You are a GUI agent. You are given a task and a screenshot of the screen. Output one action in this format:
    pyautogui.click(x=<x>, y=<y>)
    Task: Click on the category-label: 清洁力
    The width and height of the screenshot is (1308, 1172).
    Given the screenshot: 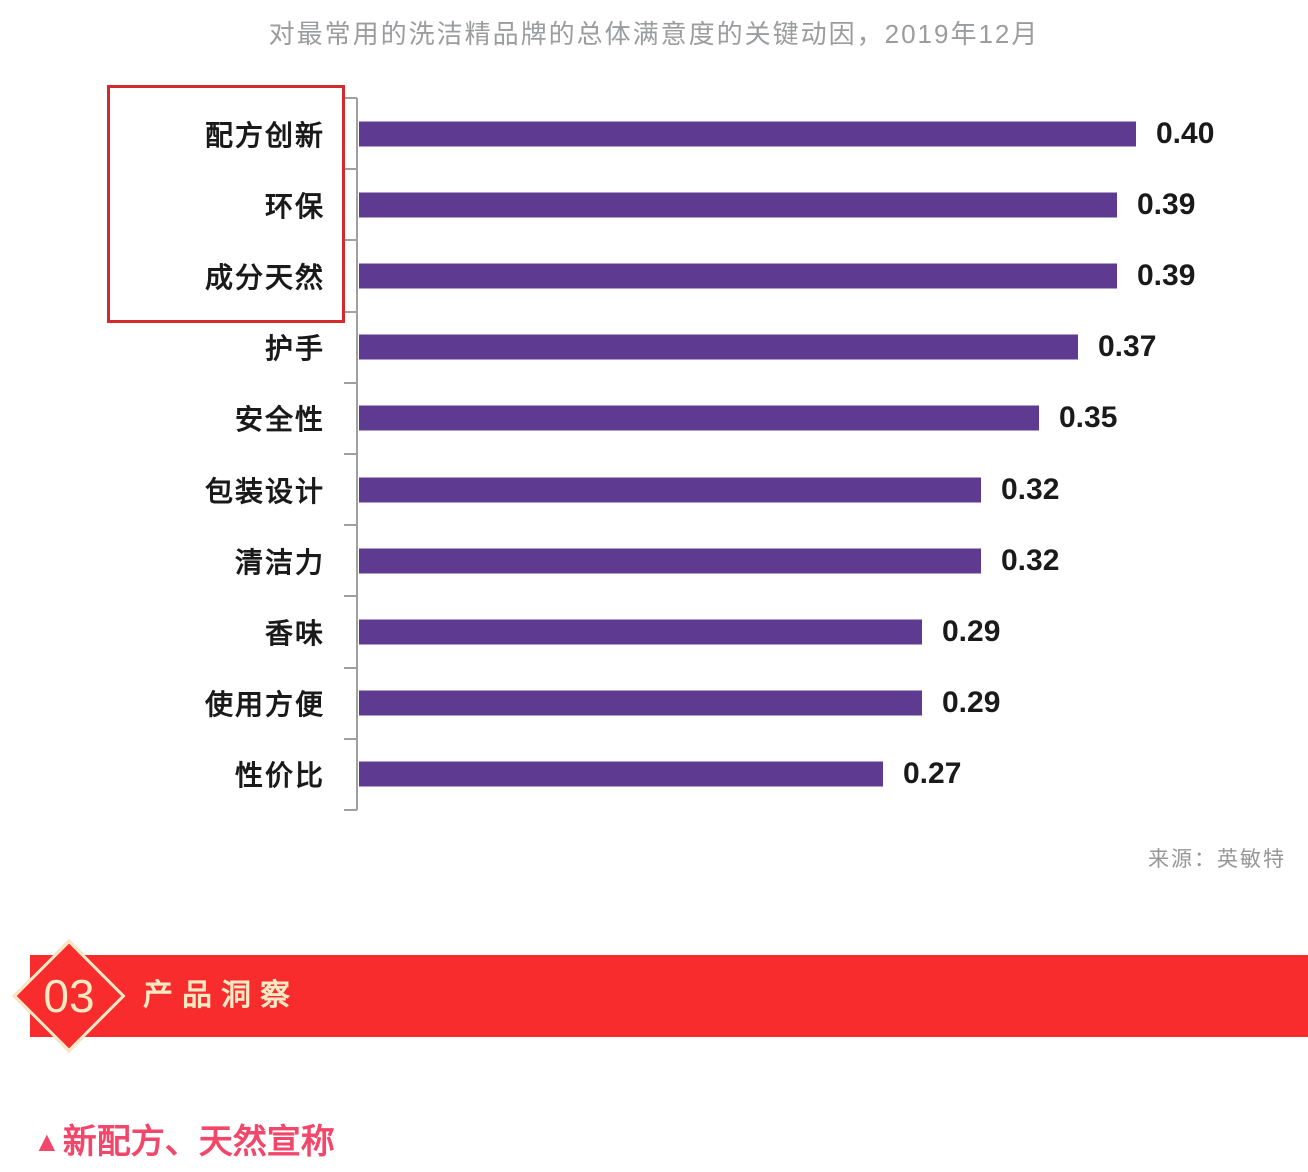 What is the action you would take?
    pyautogui.click(x=279, y=562)
    